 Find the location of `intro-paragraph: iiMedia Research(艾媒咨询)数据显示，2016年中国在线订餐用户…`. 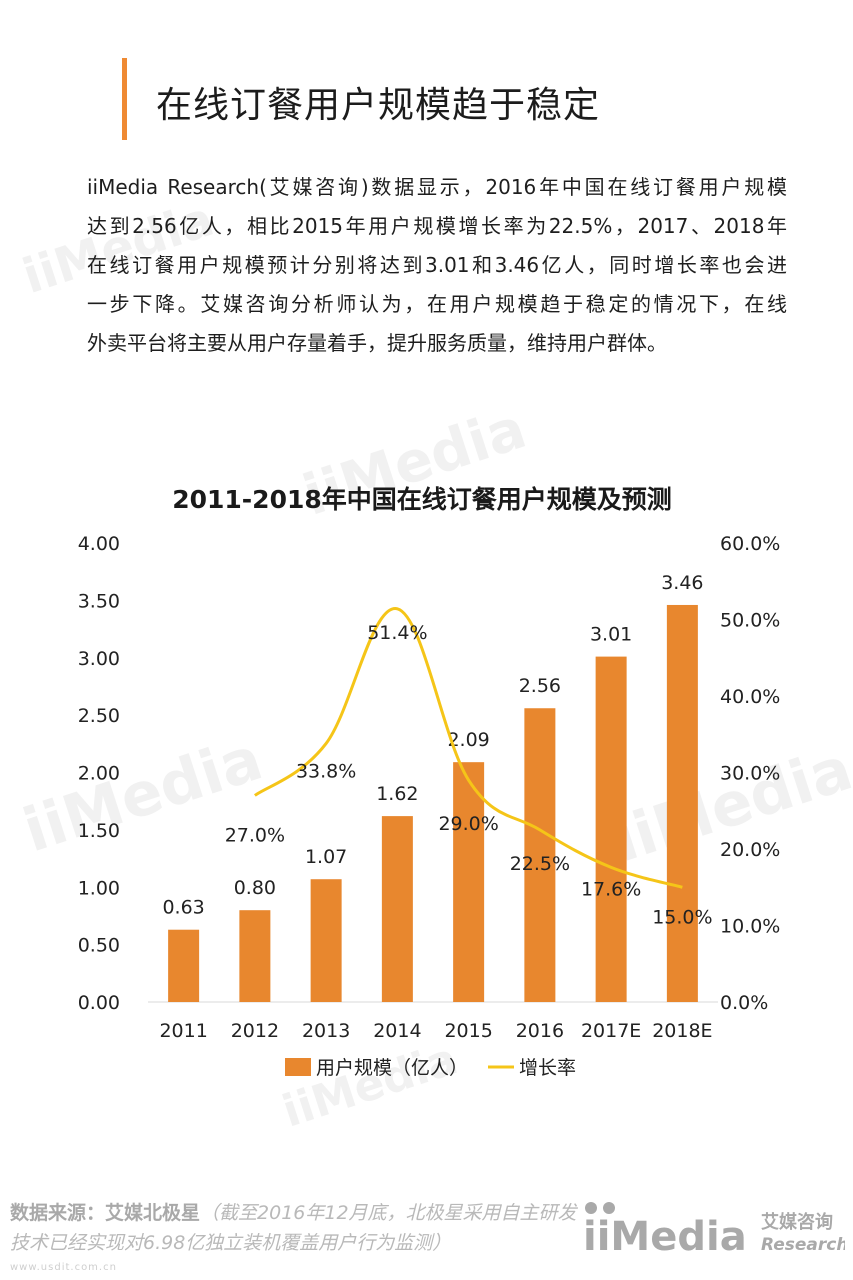

intro-paragraph: iiMedia Research(艾媒咨询)数据显示，2016年中国在线订餐用户… is located at coordinates (437, 265).